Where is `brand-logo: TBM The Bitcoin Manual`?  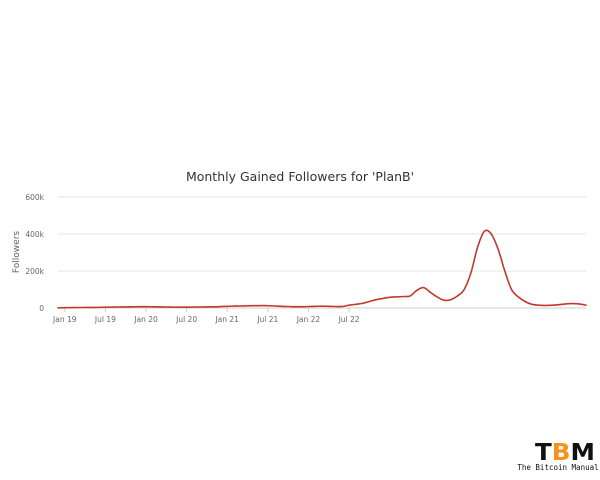 brand-logo: TBM The Bitcoin Manual is located at coordinates (557, 456).